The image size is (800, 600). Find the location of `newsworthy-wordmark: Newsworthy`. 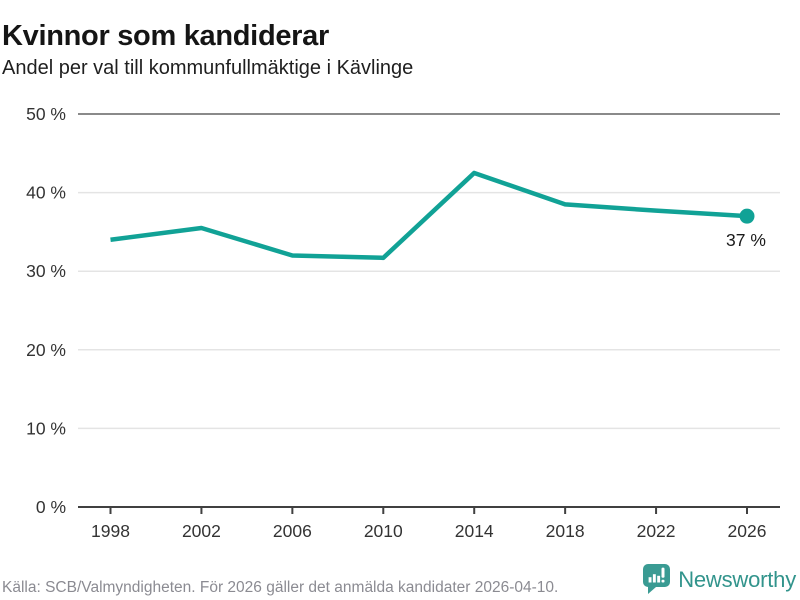

newsworthy-wordmark: Newsworthy is located at coordinates (737, 579).